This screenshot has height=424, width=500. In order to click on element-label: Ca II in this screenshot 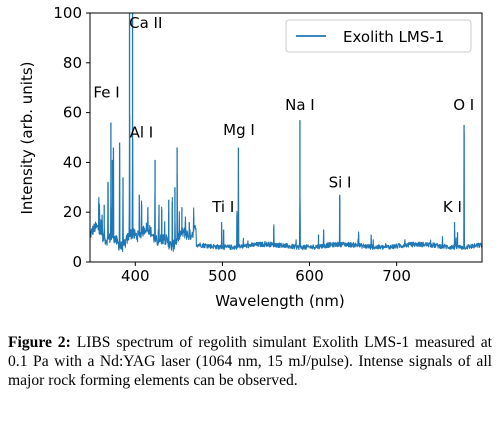, I will do `click(145, 23)`.